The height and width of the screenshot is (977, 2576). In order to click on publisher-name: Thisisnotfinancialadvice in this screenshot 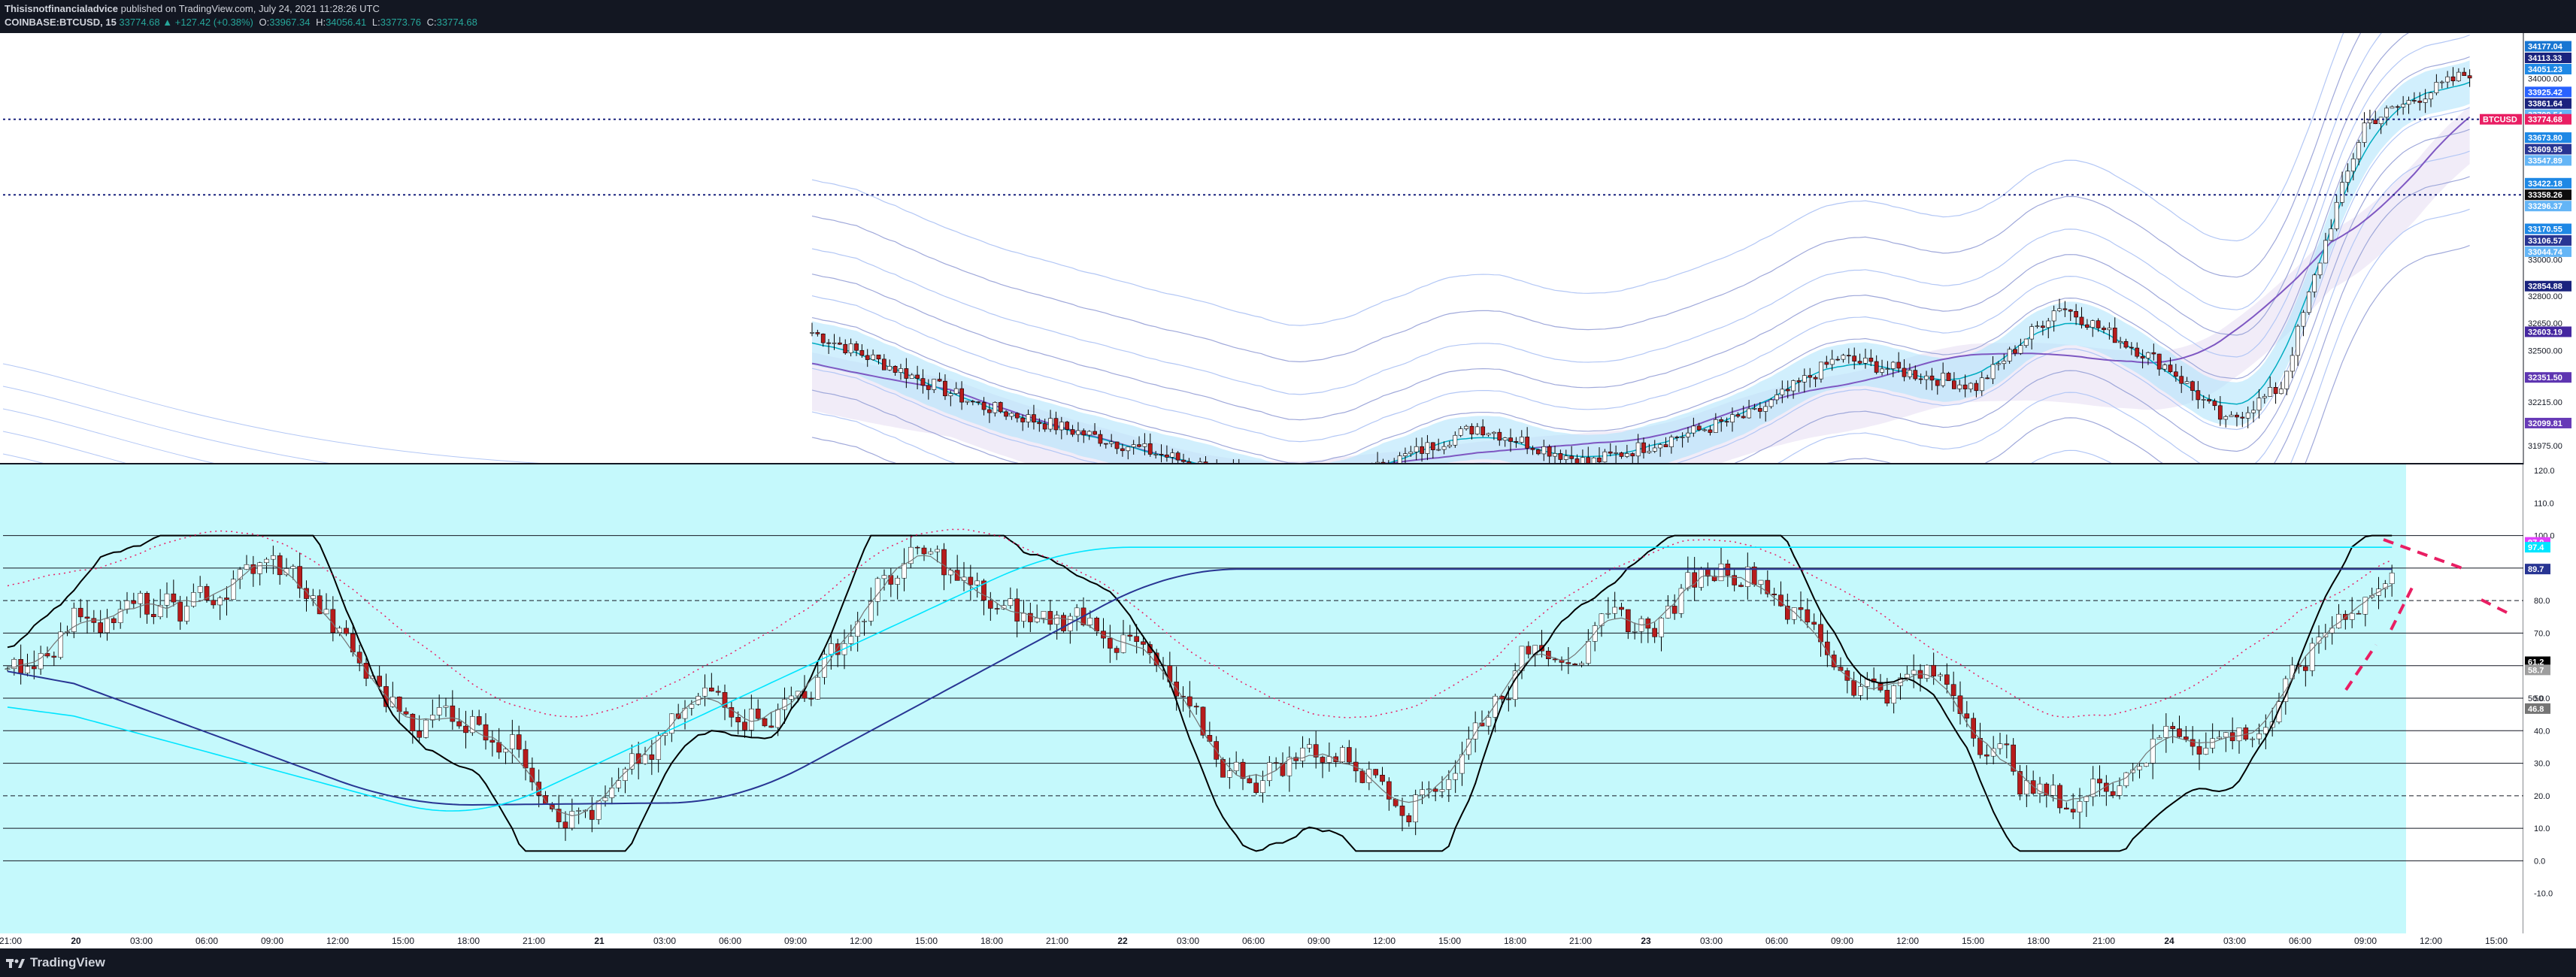, I will do `click(61, 8)`.